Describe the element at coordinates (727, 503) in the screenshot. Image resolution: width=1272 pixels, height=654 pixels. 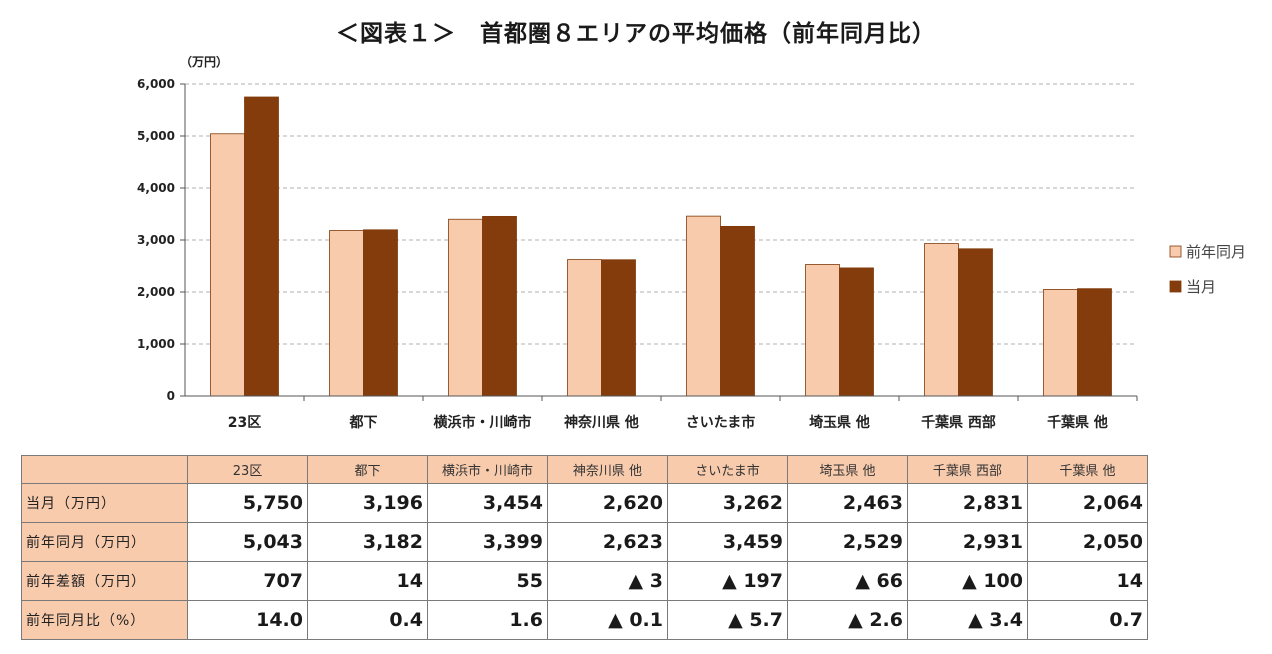
I see `table-cell: 3,262` at that location.